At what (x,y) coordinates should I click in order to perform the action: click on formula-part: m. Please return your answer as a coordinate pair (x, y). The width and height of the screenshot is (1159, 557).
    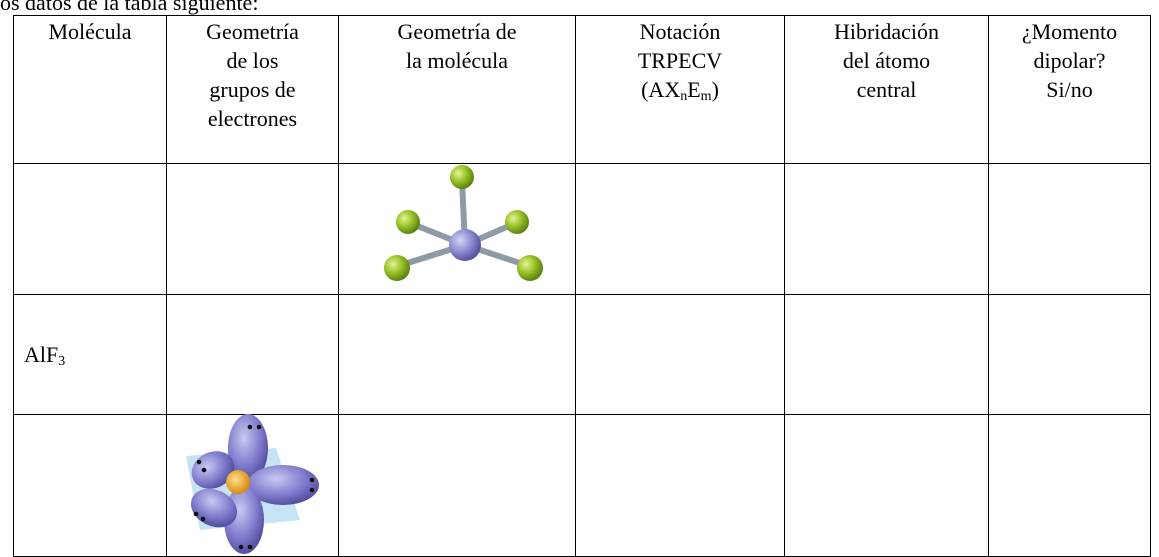
    Looking at the image, I should click on (706, 96).